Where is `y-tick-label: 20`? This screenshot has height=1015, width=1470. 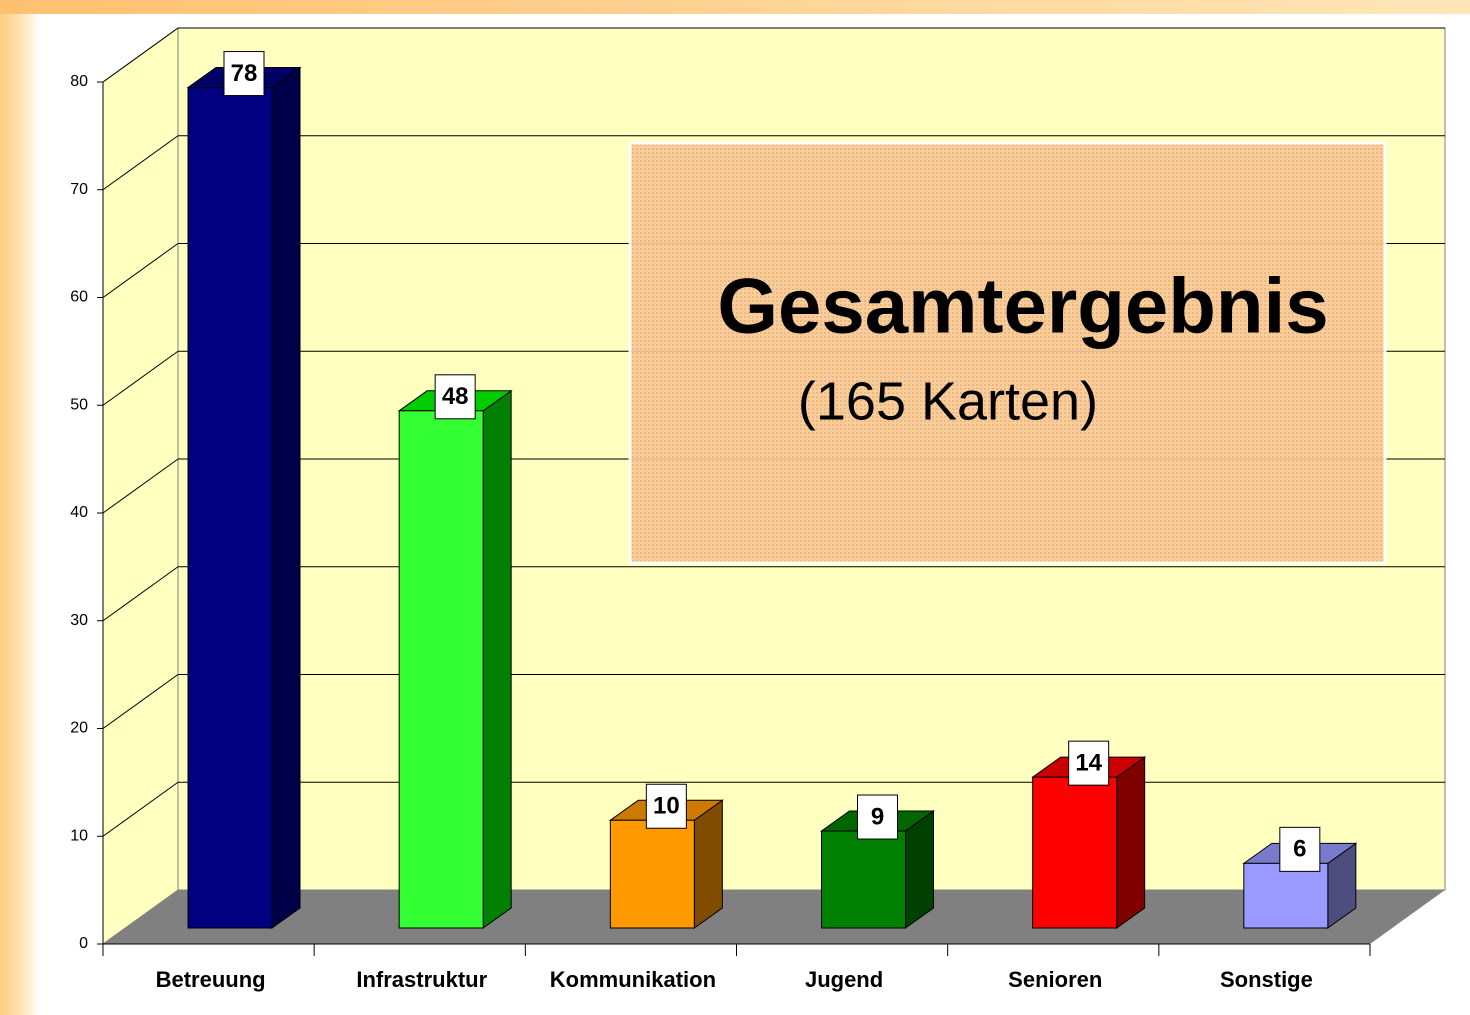 y-tick-label: 20 is located at coordinates (79, 728).